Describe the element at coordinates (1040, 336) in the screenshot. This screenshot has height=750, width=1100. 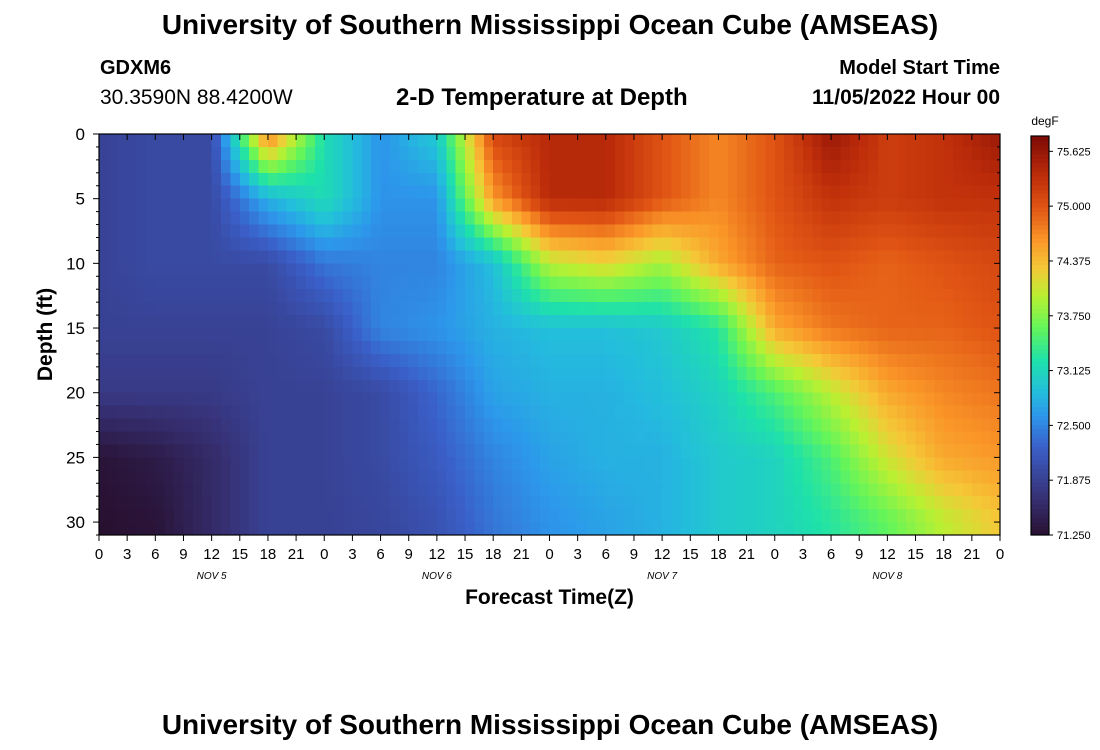
I see `colorbar` at that location.